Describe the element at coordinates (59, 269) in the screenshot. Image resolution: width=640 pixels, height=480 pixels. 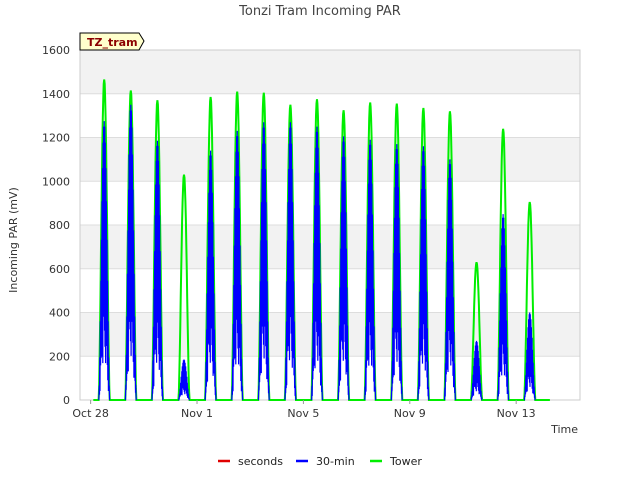
I see `y-tick-label: 600` at that location.